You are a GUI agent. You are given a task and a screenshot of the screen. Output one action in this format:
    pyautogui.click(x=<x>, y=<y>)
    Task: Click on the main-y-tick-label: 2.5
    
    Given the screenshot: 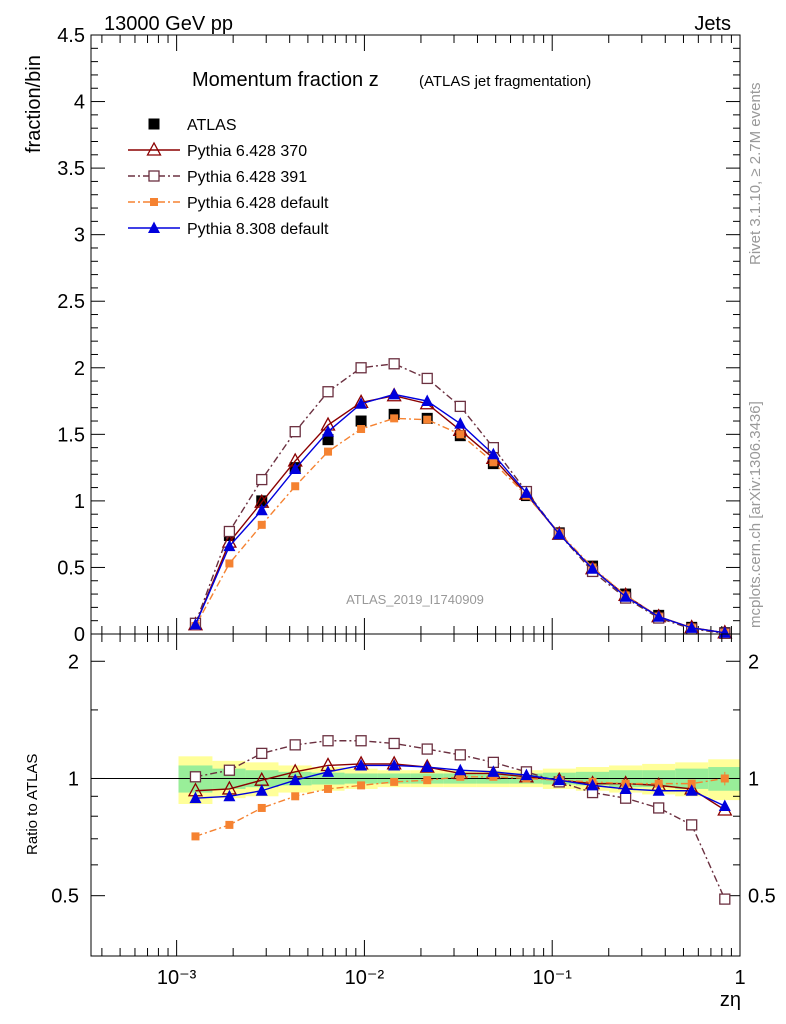 What is the action you would take?
    pyautogui.click(x=71, y=302)
    